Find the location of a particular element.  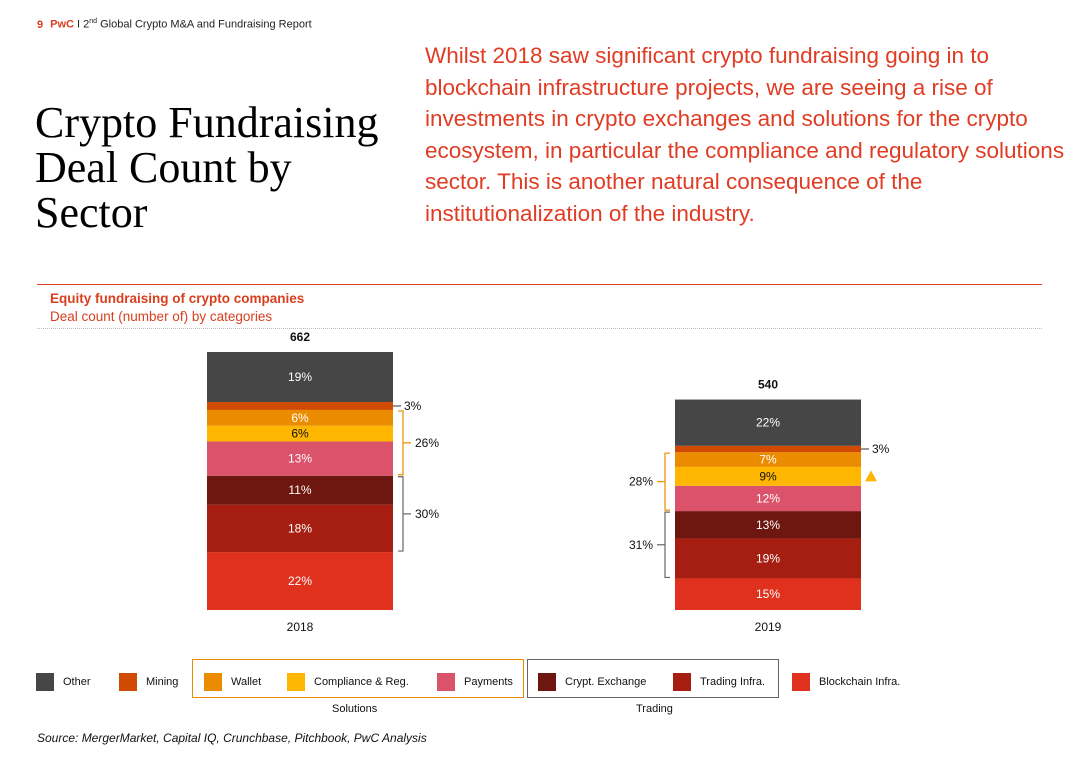

legend-label: Compliance & Reg. is located at coordinates (361, 682).